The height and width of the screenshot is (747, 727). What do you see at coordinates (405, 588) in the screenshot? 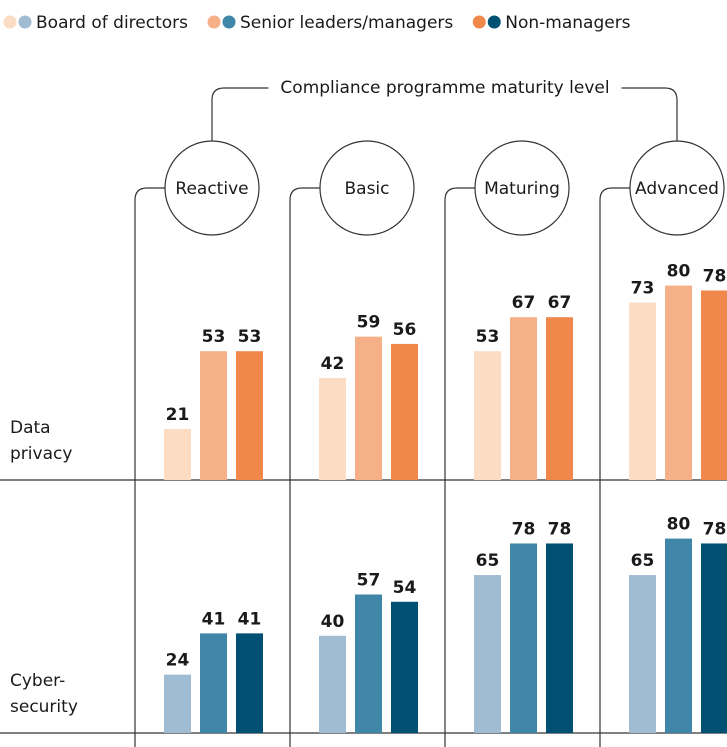
I see `value-label: 54` at bounding box center [405, 588].